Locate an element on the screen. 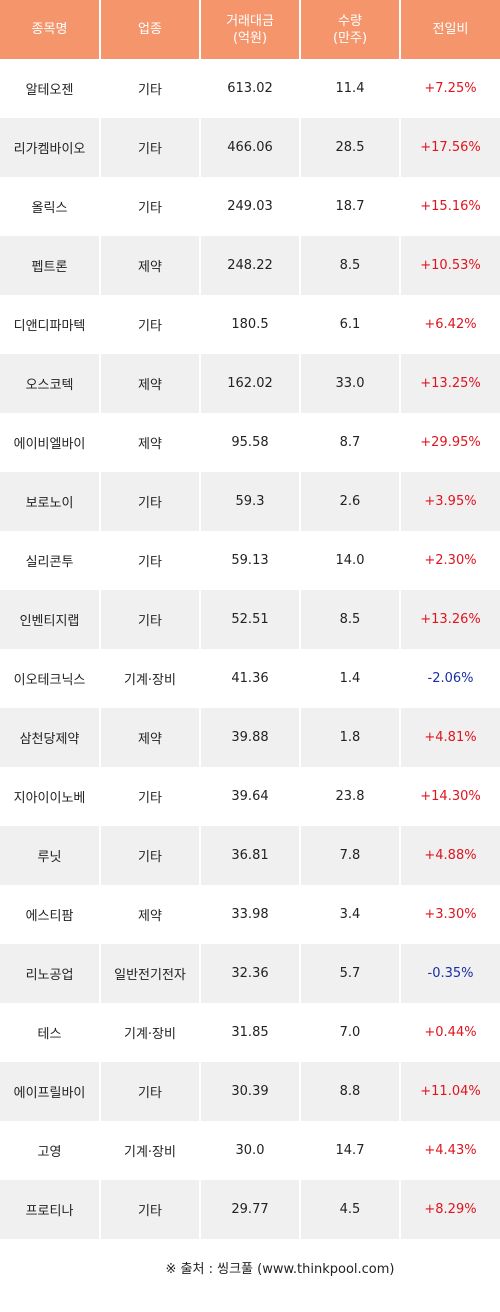 This screenshot has height=1312, width=500. volume-cell: 11.4 is located at coordinates (350, 88).